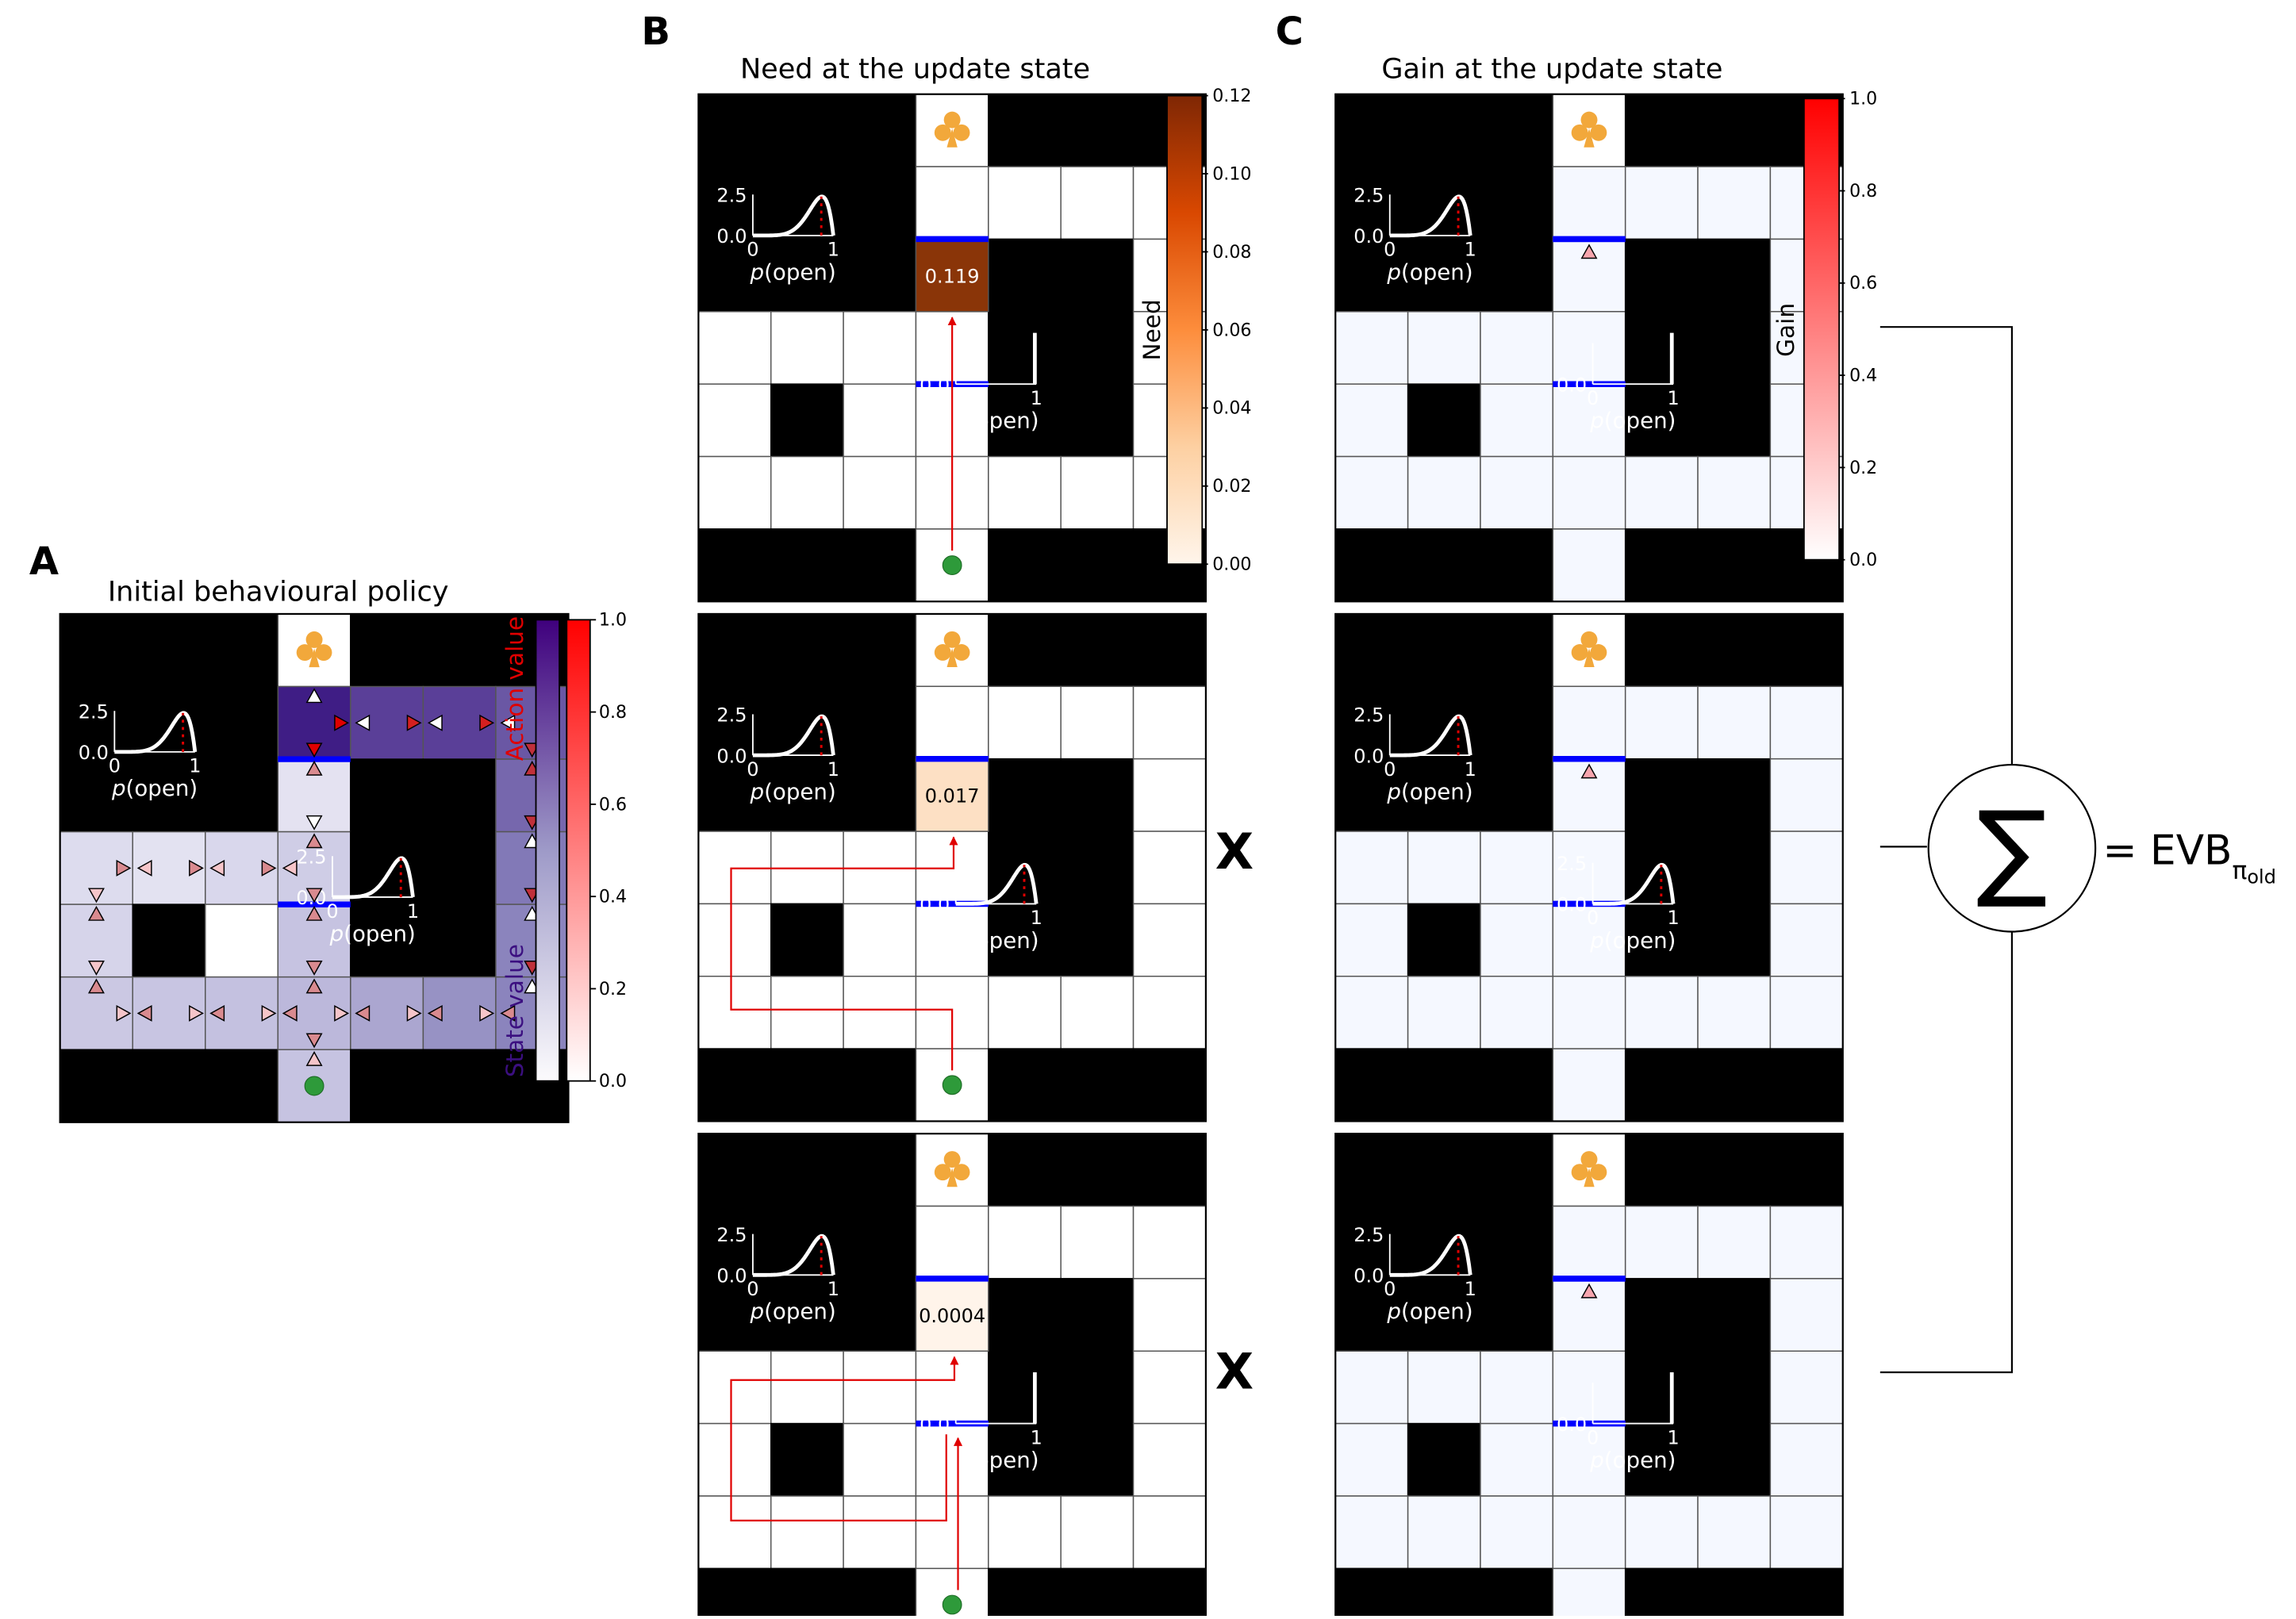 This screenshot has width=2296, height=1619. I want to click on policy-arrow-down, so click(96, 895).